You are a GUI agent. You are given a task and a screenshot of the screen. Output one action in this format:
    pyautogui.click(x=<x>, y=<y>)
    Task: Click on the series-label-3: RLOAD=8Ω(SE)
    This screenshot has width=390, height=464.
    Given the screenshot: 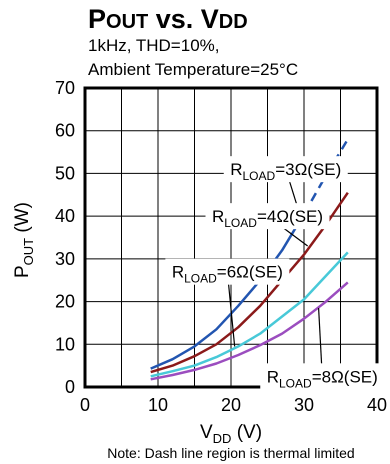 What is the action you would take?
    pyautogui.click(x=322, y=378)
    